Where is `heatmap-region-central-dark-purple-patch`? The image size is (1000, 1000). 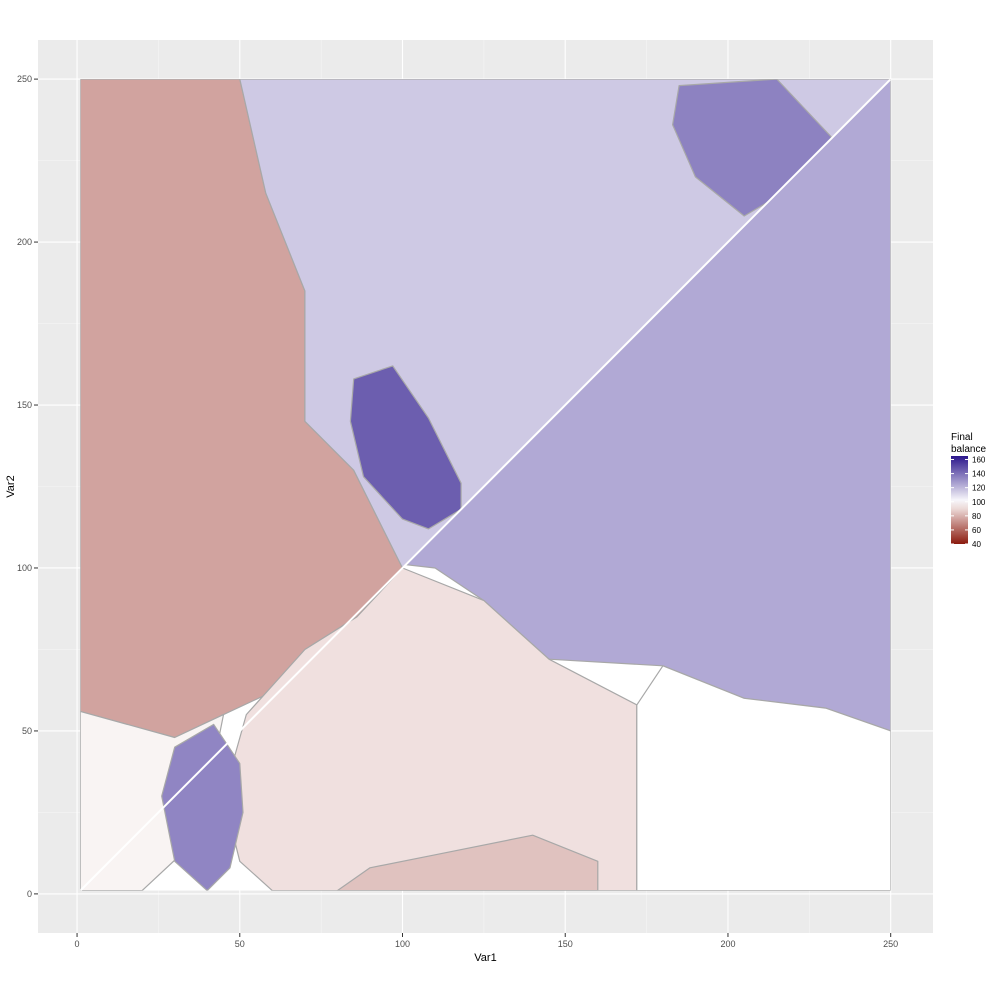
heatmap-region-central-dark-purple-patch is located at coordinates (405, 447).